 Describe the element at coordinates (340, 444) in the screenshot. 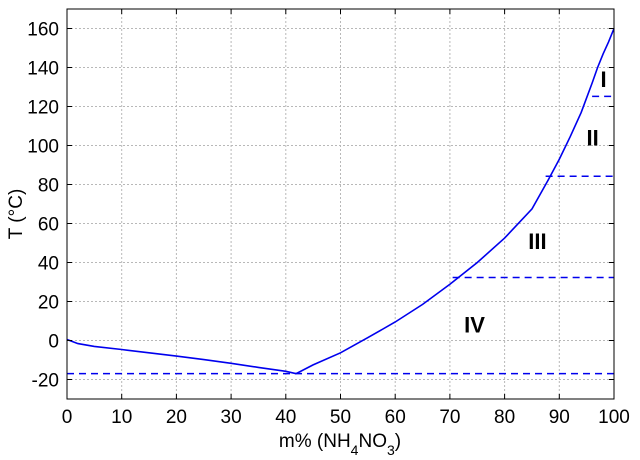

I see `x-axis-label: m% (NH4NO3)` at that location.